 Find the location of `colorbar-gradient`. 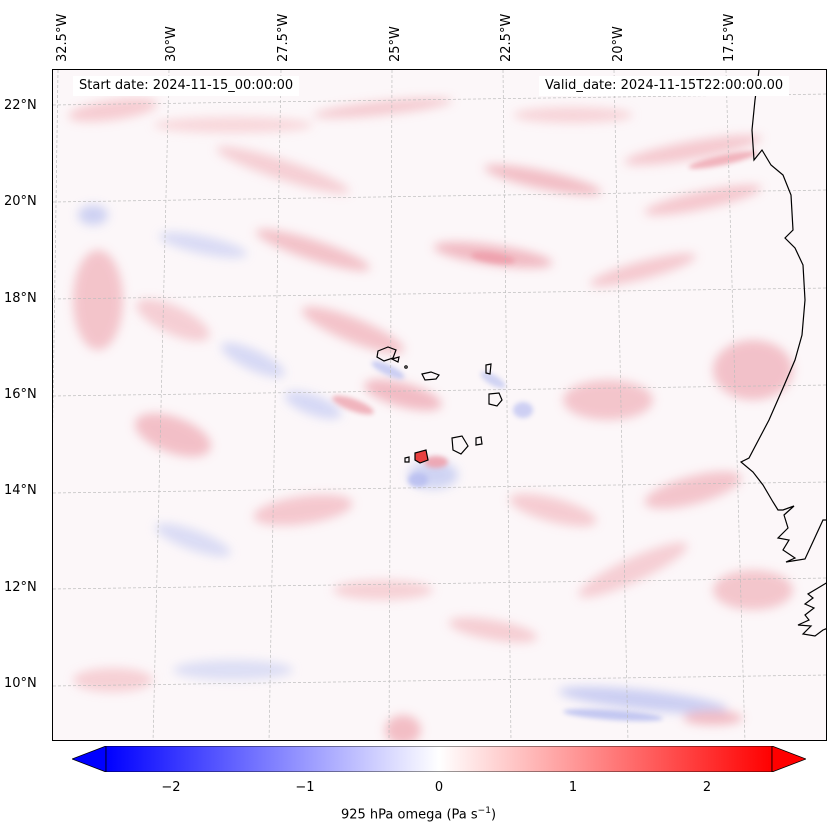

colorbar-gradient is located at coordinates (439, 759).